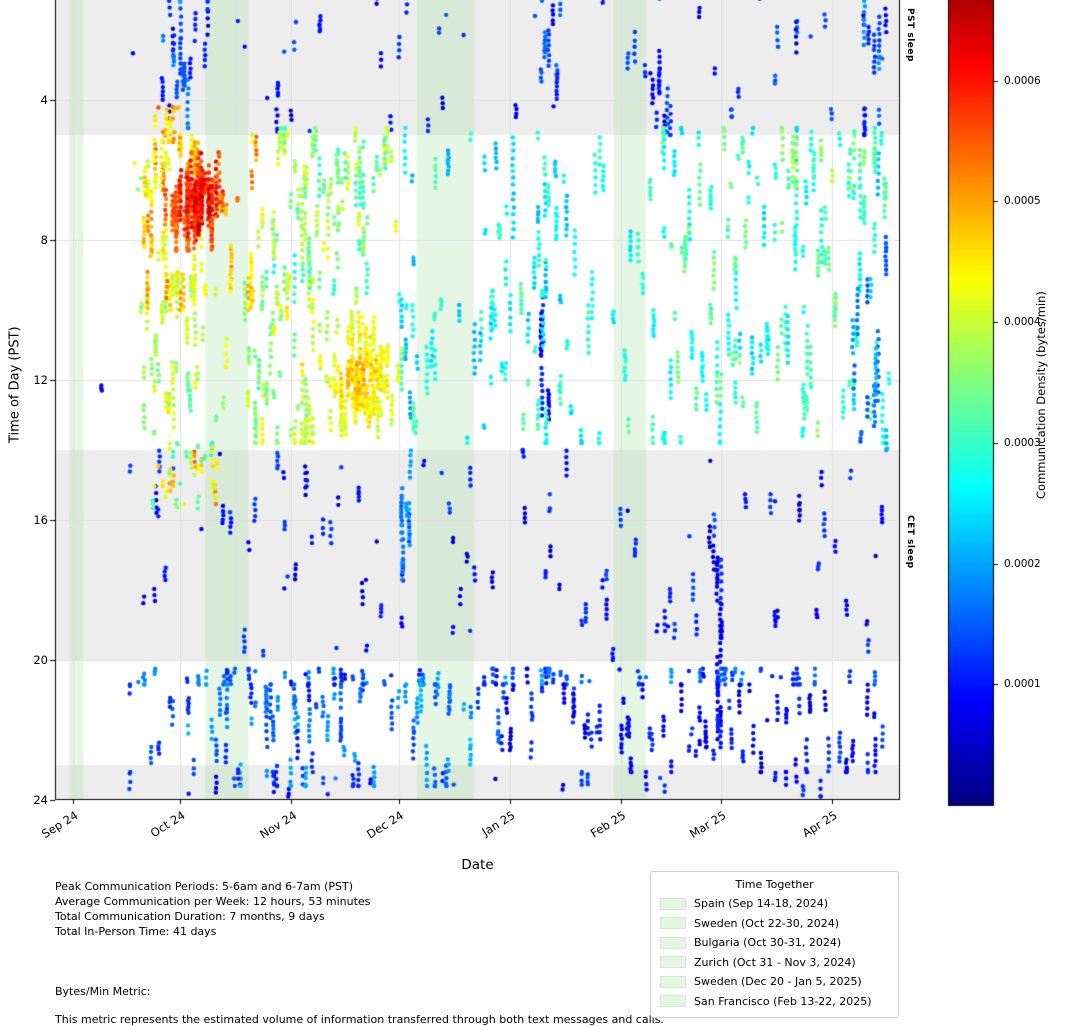 The width and height of the screenshot is (1080, 1026). I want to click on legend-item-label: Spain (Sep 14-18, 2024), so click(761, 904).